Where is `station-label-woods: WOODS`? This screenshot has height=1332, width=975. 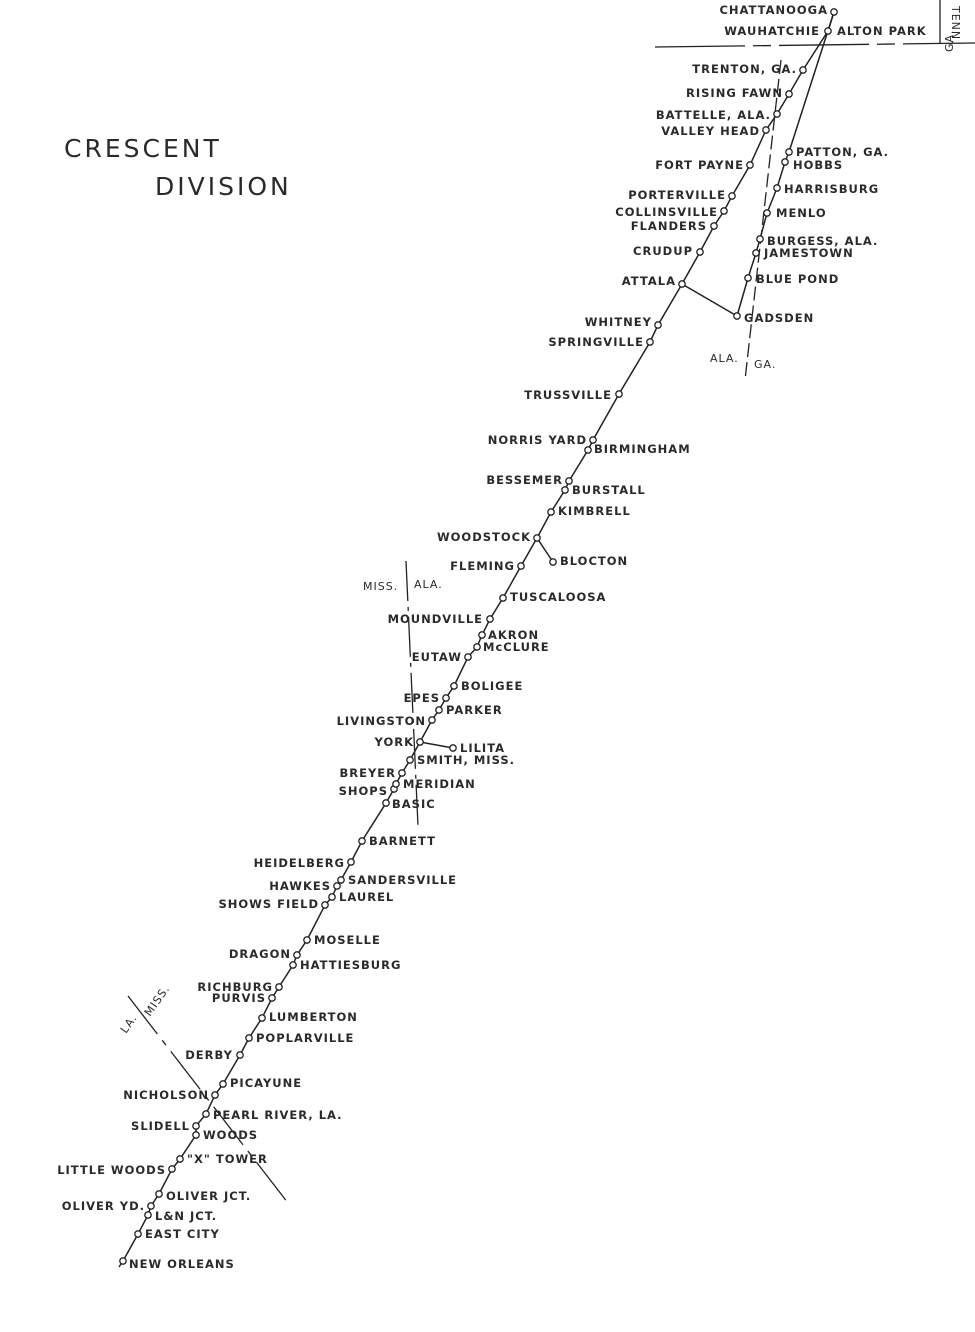
station-label-woods: WOODS is located at coordinates (230, 1135).